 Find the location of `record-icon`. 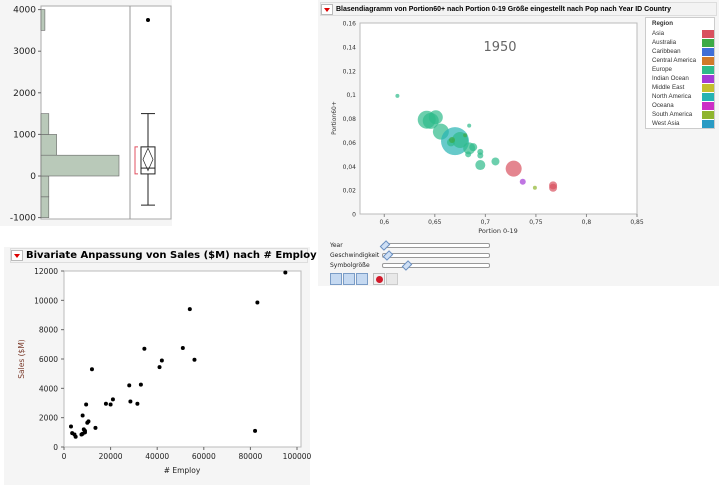

record-icon is located at coordinates (379, 279).